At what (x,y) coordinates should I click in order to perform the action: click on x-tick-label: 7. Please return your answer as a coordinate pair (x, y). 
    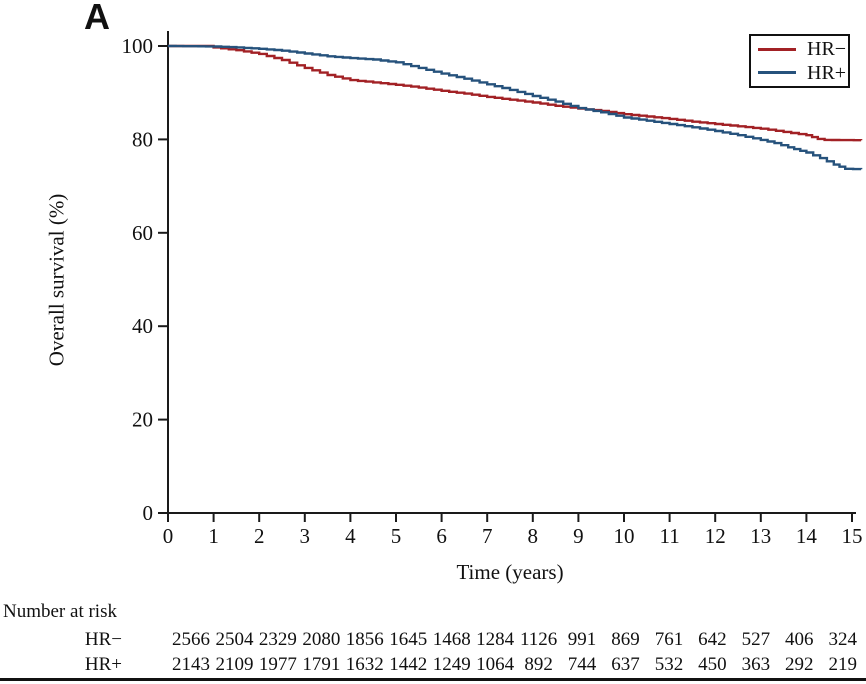
    Looking at the image, I should click on (487, 536).